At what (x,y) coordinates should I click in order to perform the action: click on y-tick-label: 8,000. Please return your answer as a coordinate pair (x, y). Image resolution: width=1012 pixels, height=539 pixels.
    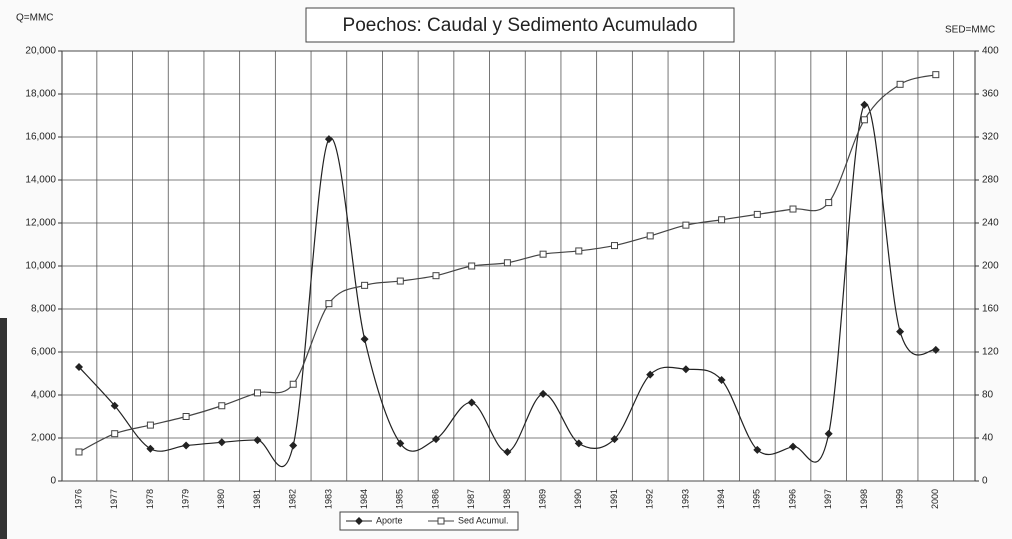
    Looking at the image, I should click on (43, 309).